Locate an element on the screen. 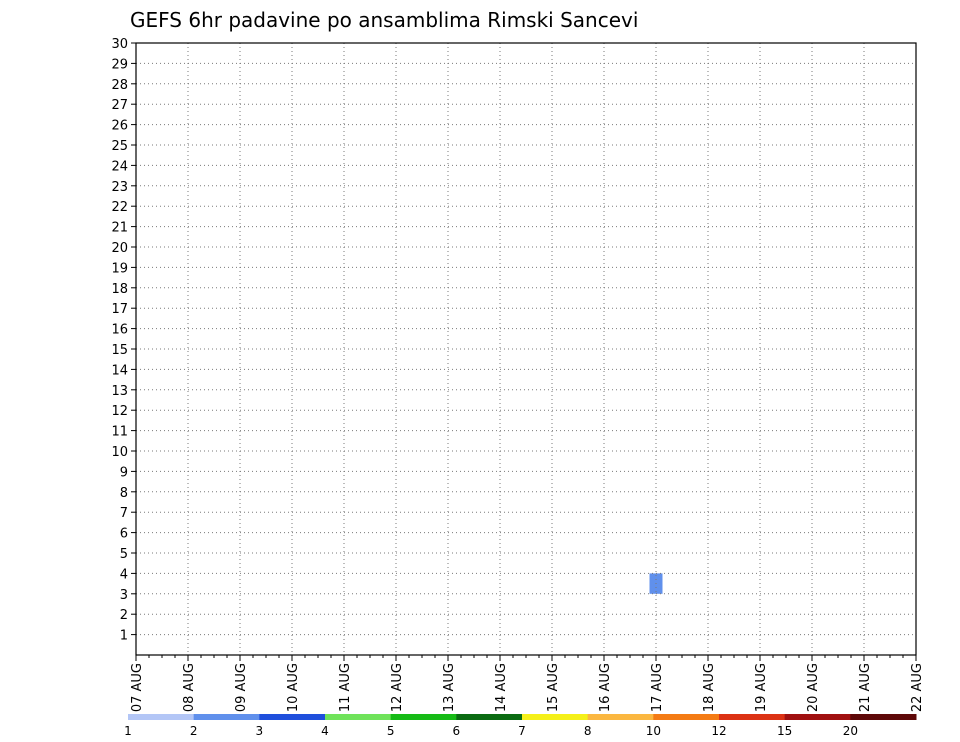 The height and width of the screenshot is (742, 960). x-tick-label: 15 AUG is located at coordinates (553, 687).